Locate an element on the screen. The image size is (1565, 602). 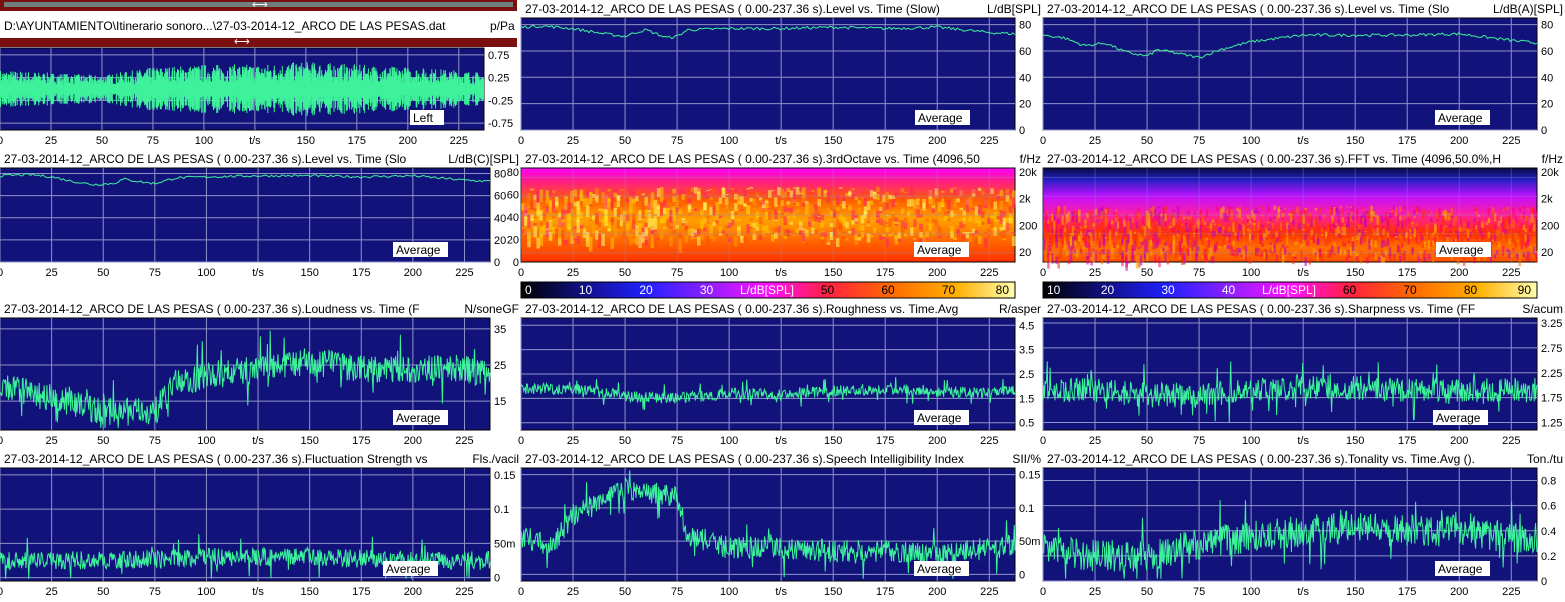
x-tick-label: 25 is located at coordinates (1095, 273).